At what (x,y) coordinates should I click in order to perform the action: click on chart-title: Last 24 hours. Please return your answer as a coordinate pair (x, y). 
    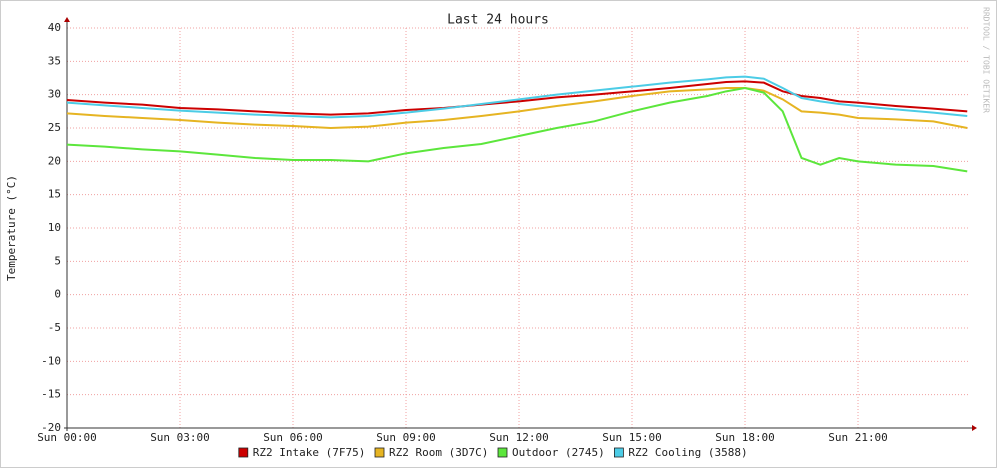
    Looking at the image, I should click on (498, 20).